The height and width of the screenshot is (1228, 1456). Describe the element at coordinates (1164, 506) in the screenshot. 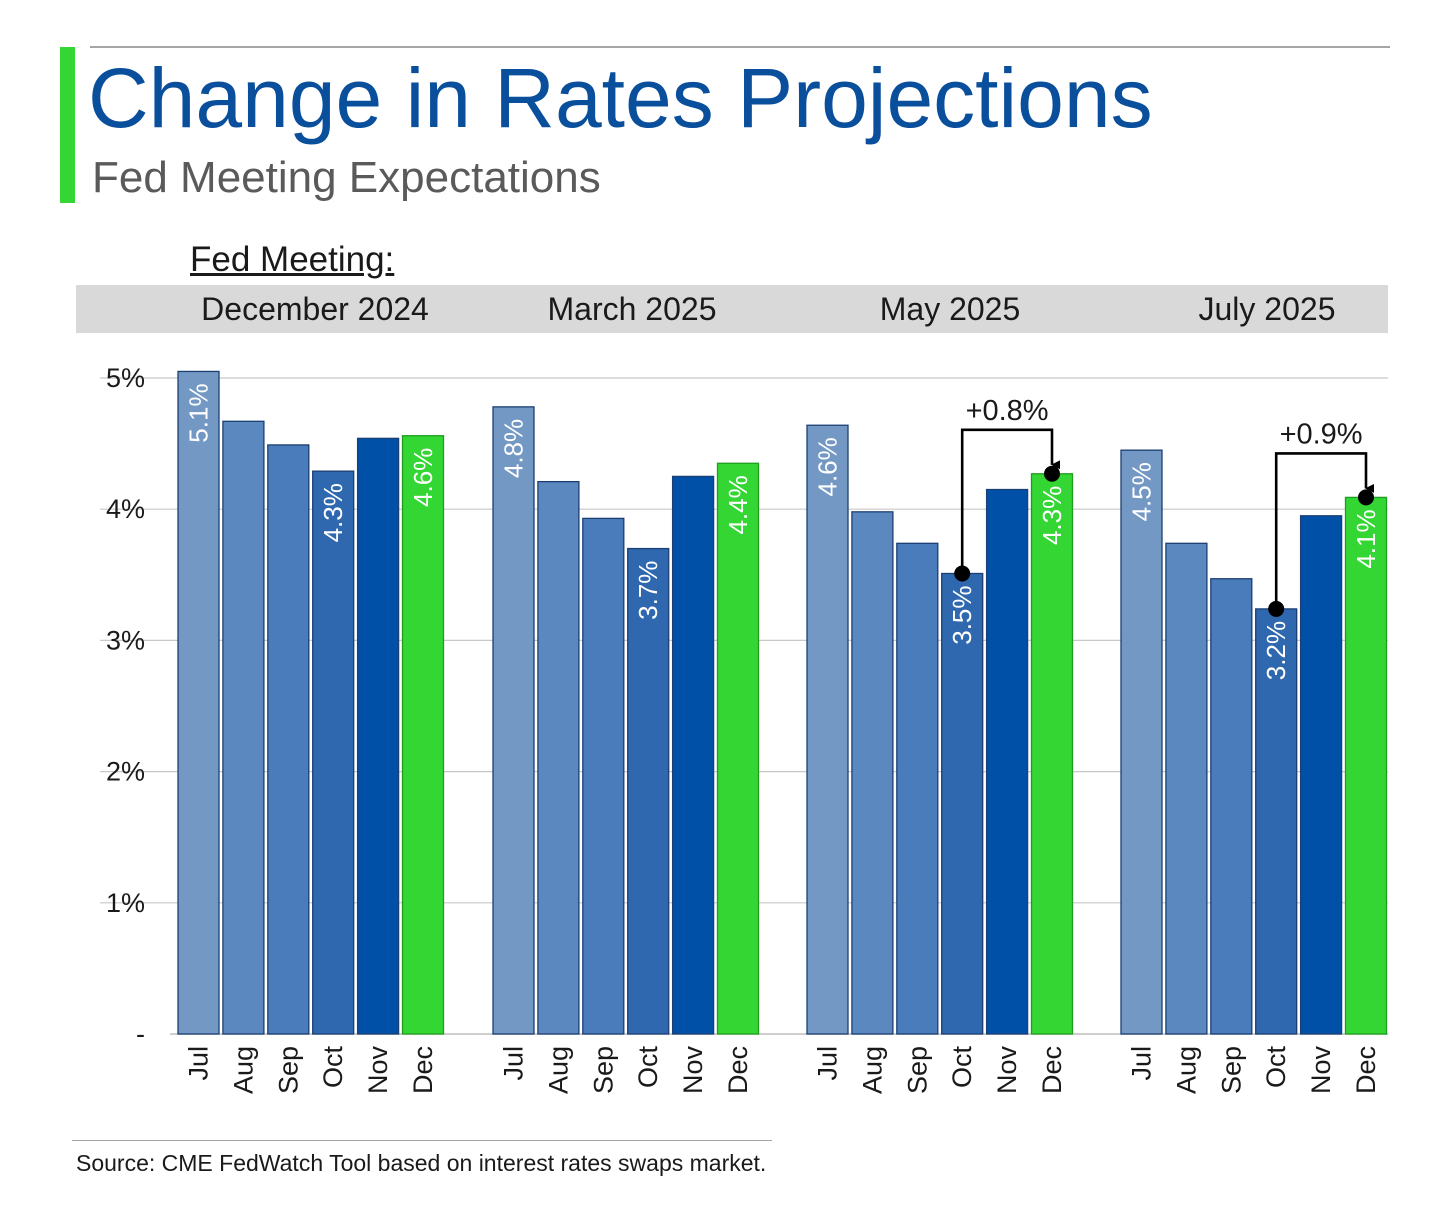

I see `annotations: +0.8% +0.9%` at that location.